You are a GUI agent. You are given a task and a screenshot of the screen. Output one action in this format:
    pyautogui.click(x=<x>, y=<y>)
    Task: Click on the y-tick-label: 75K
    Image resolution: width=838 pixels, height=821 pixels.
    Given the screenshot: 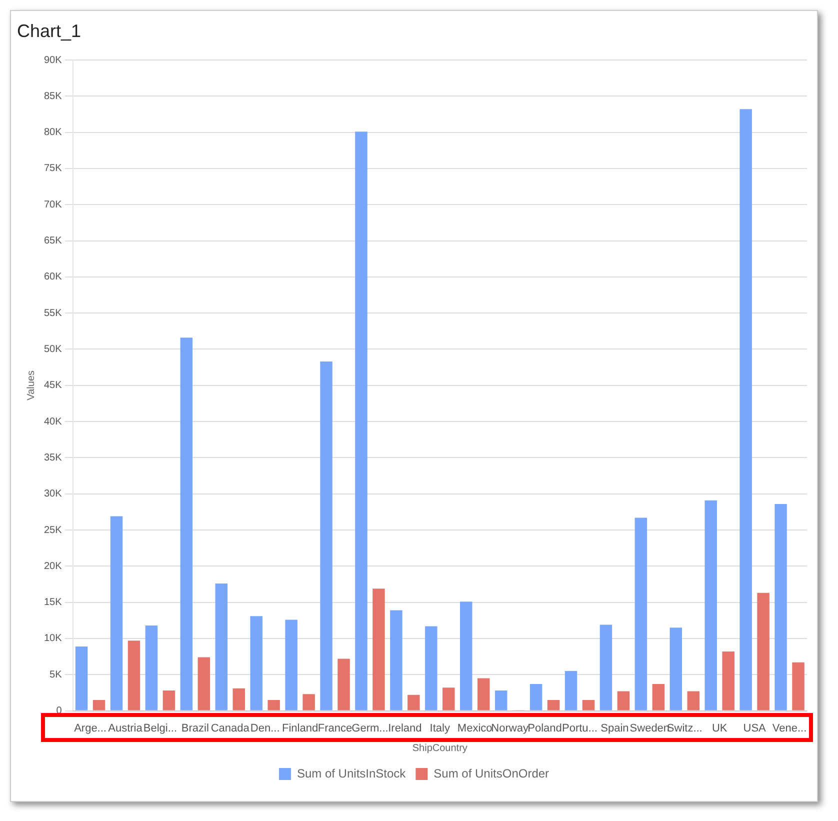 What is the action you would take?
    pyautogui.click(x=53, y=168)
    